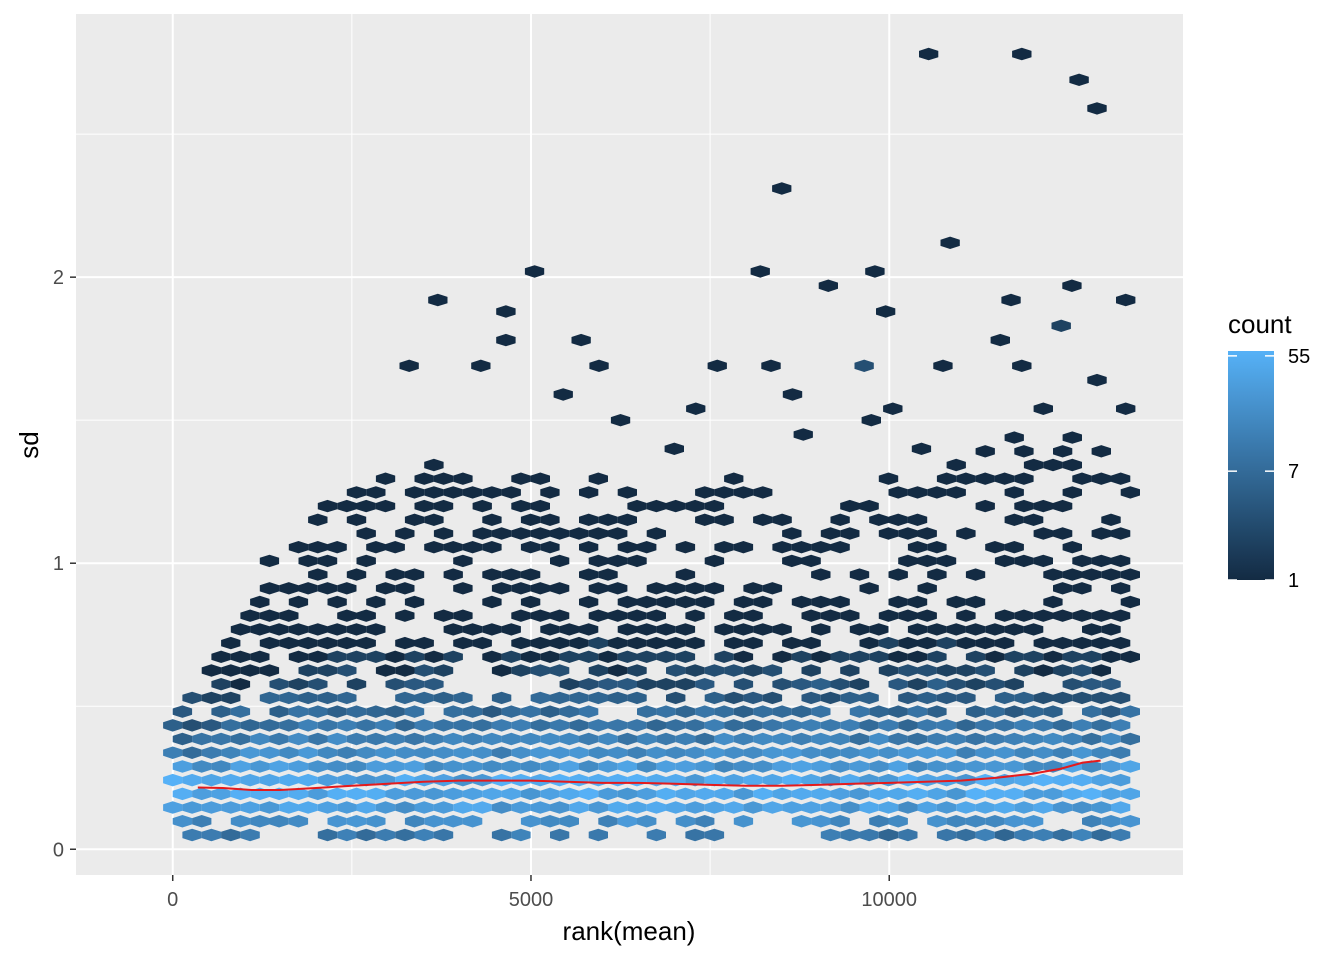  What do you see at coordinates (1260, 324) in the screenshot?
I see `legend-title: count` at bounding box center [1260, 324].